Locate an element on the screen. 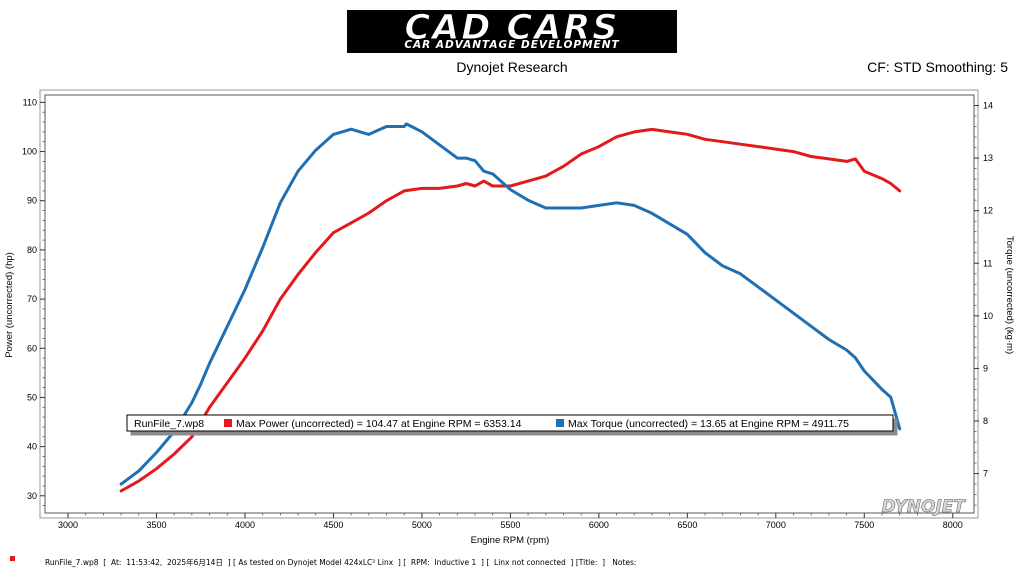 This screenshot has width=1024, height=576. y-tick-label: 50 is located at coordinates (32, 397).